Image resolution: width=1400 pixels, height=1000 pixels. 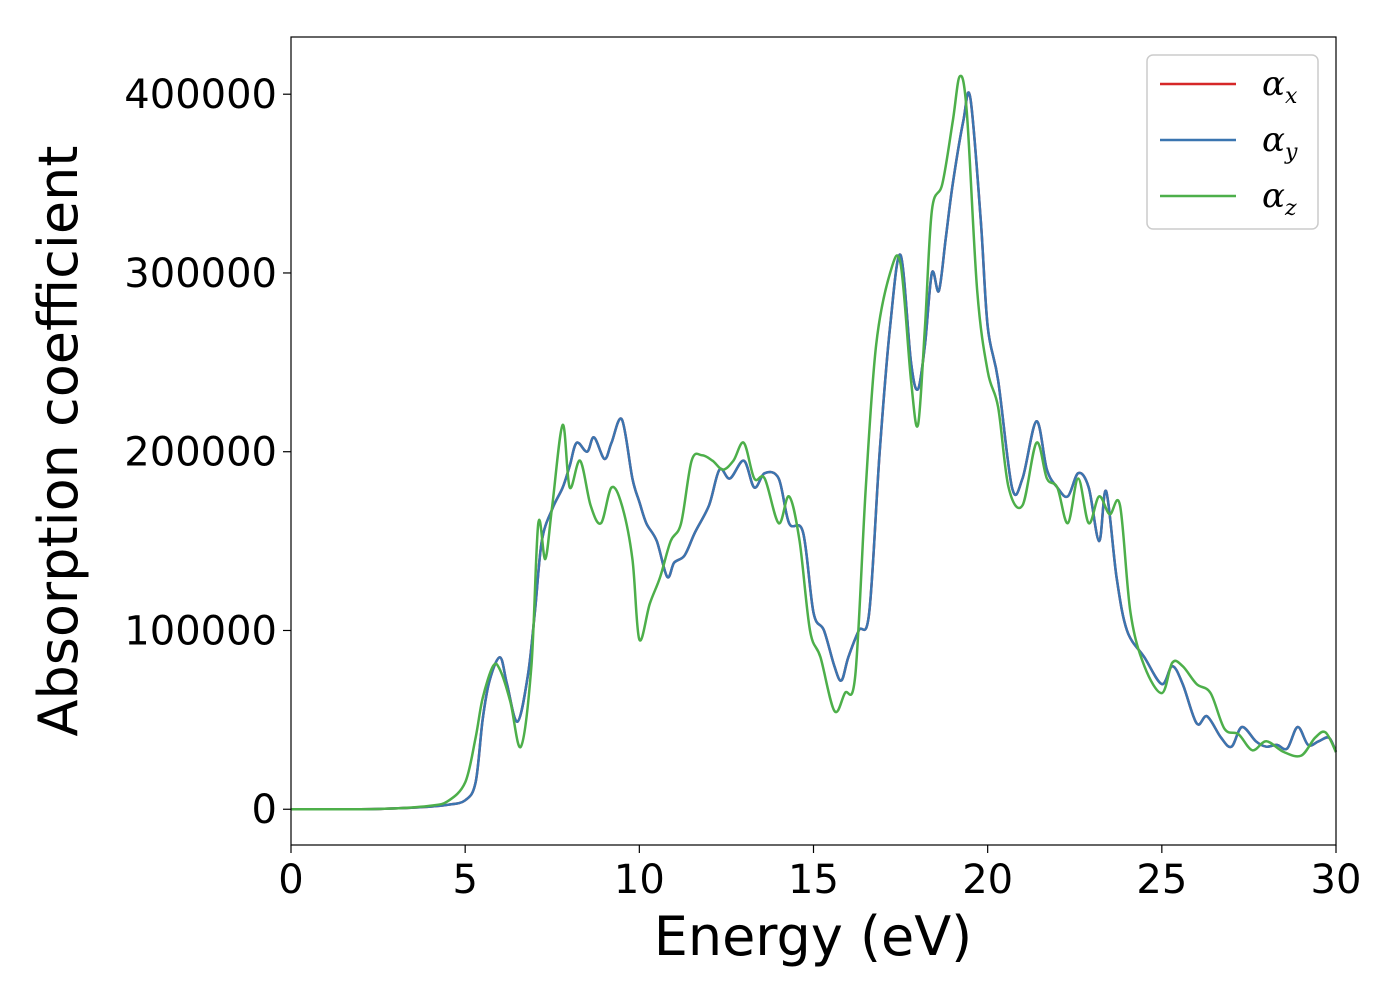 I want to click on x-tick-label: 15, so click(x=813, y=880).